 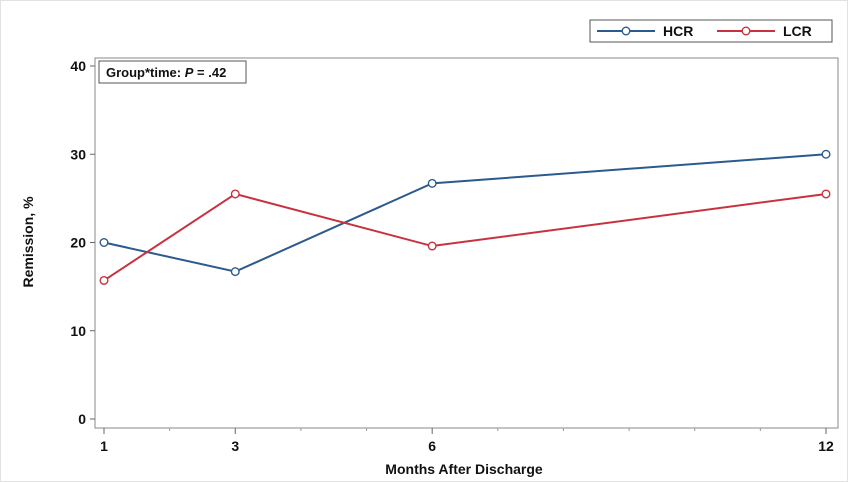 I want to click on legend: HCR LCR, so click(x=711, y=31).